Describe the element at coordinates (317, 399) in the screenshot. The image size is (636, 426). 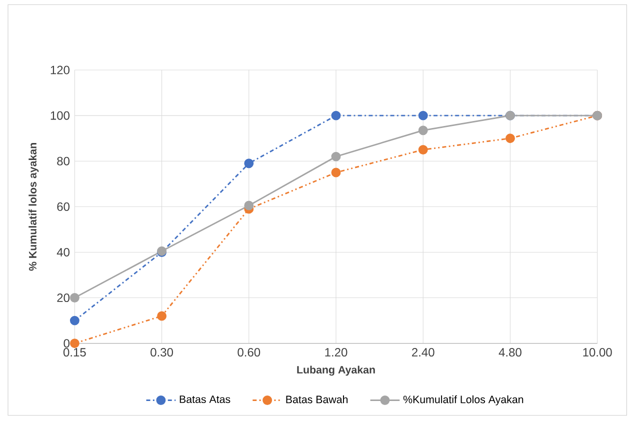
I see `legend-label: Batas Bawah` at that location.